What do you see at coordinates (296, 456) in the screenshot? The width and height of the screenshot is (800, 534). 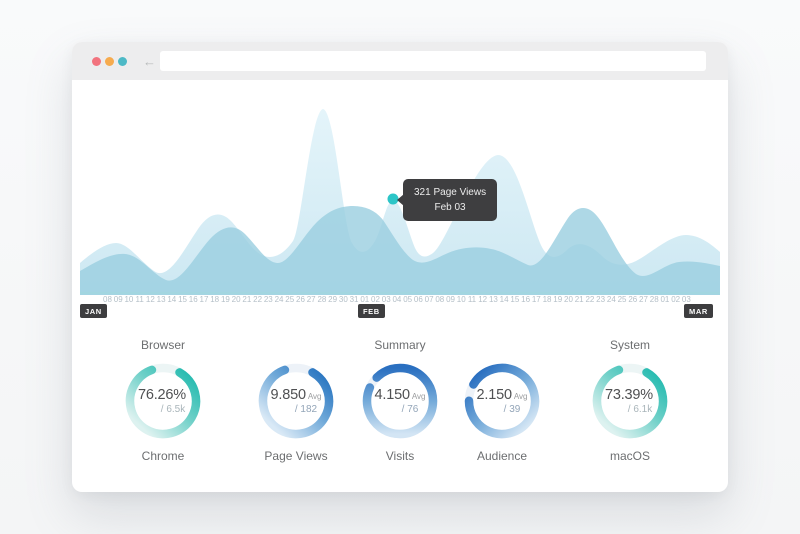 I see `donut-label-pageviews: Page Views` at bounding box center [296, 456].